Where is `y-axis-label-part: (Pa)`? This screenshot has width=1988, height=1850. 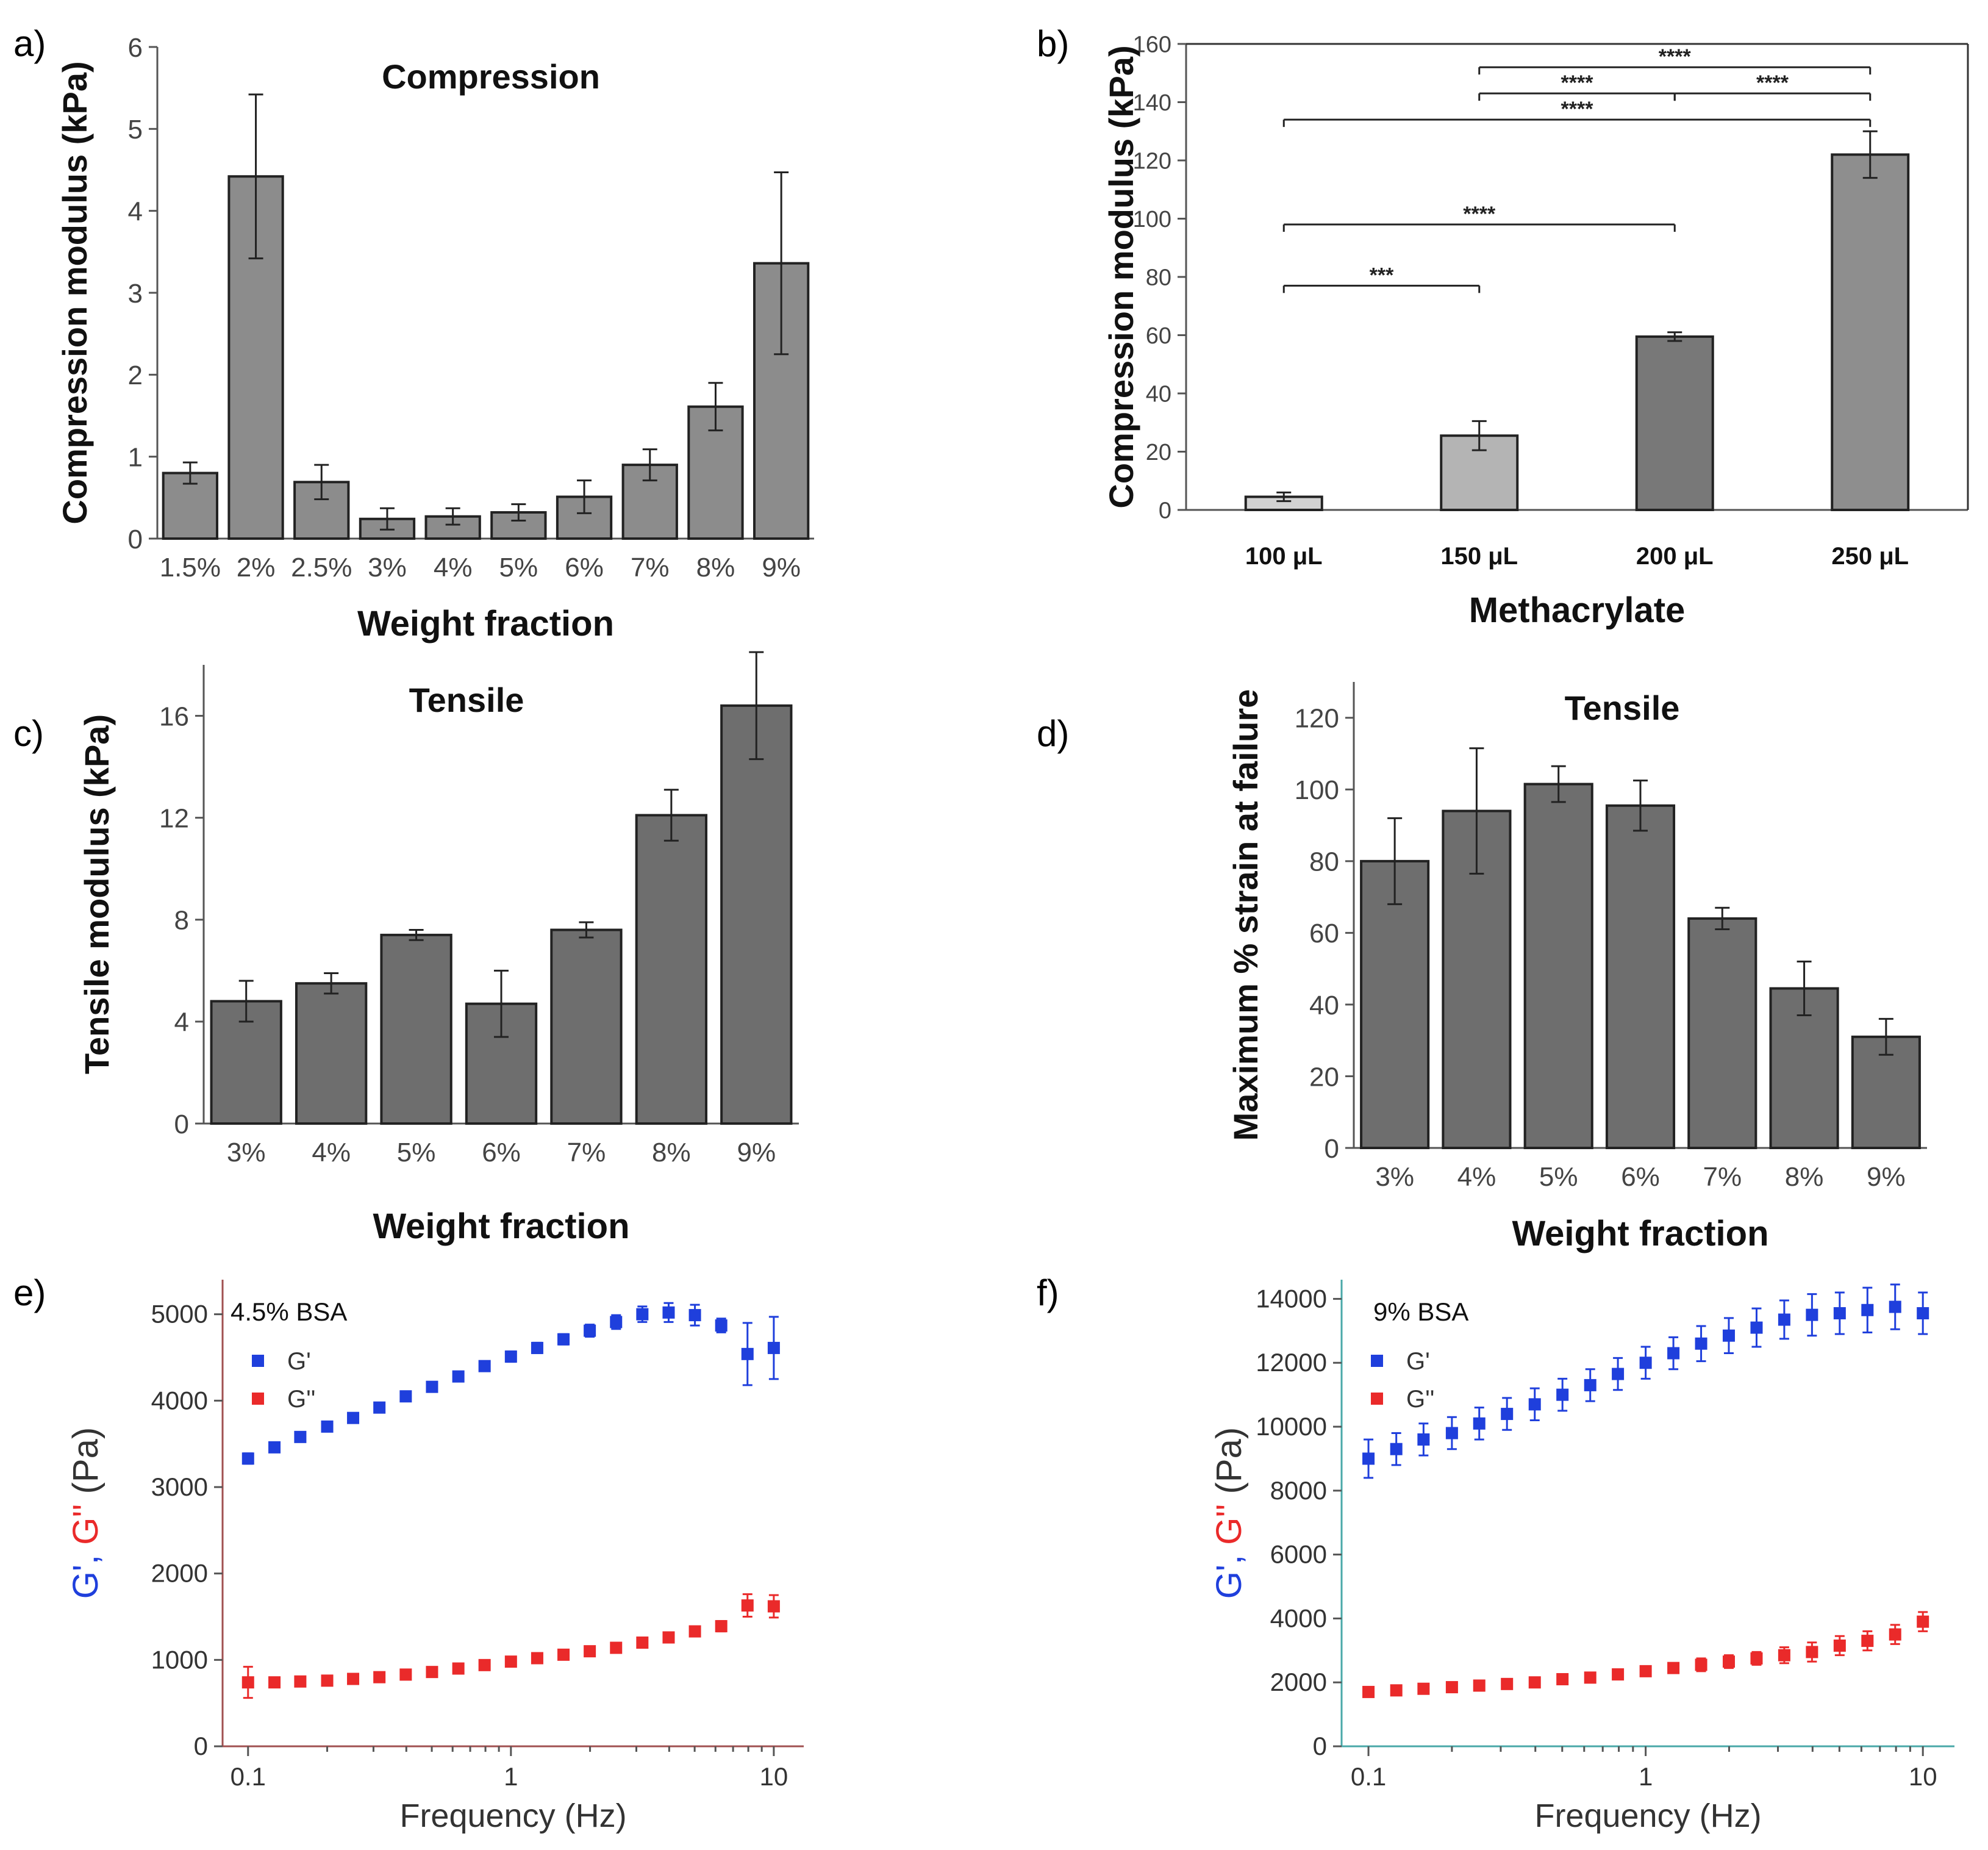
y-axis-label-part: (Pa) is located at coordinates (1229, 1465).